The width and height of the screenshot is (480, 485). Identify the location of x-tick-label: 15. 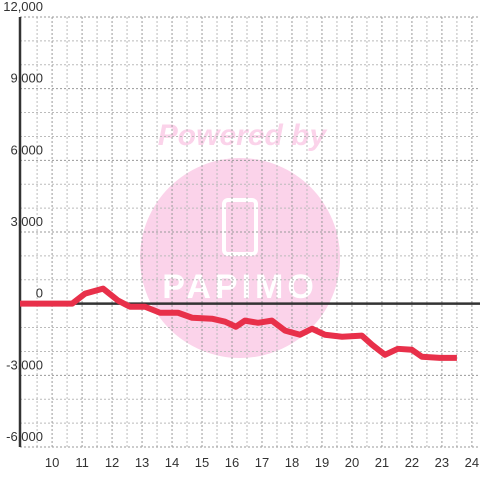
(202, 462).